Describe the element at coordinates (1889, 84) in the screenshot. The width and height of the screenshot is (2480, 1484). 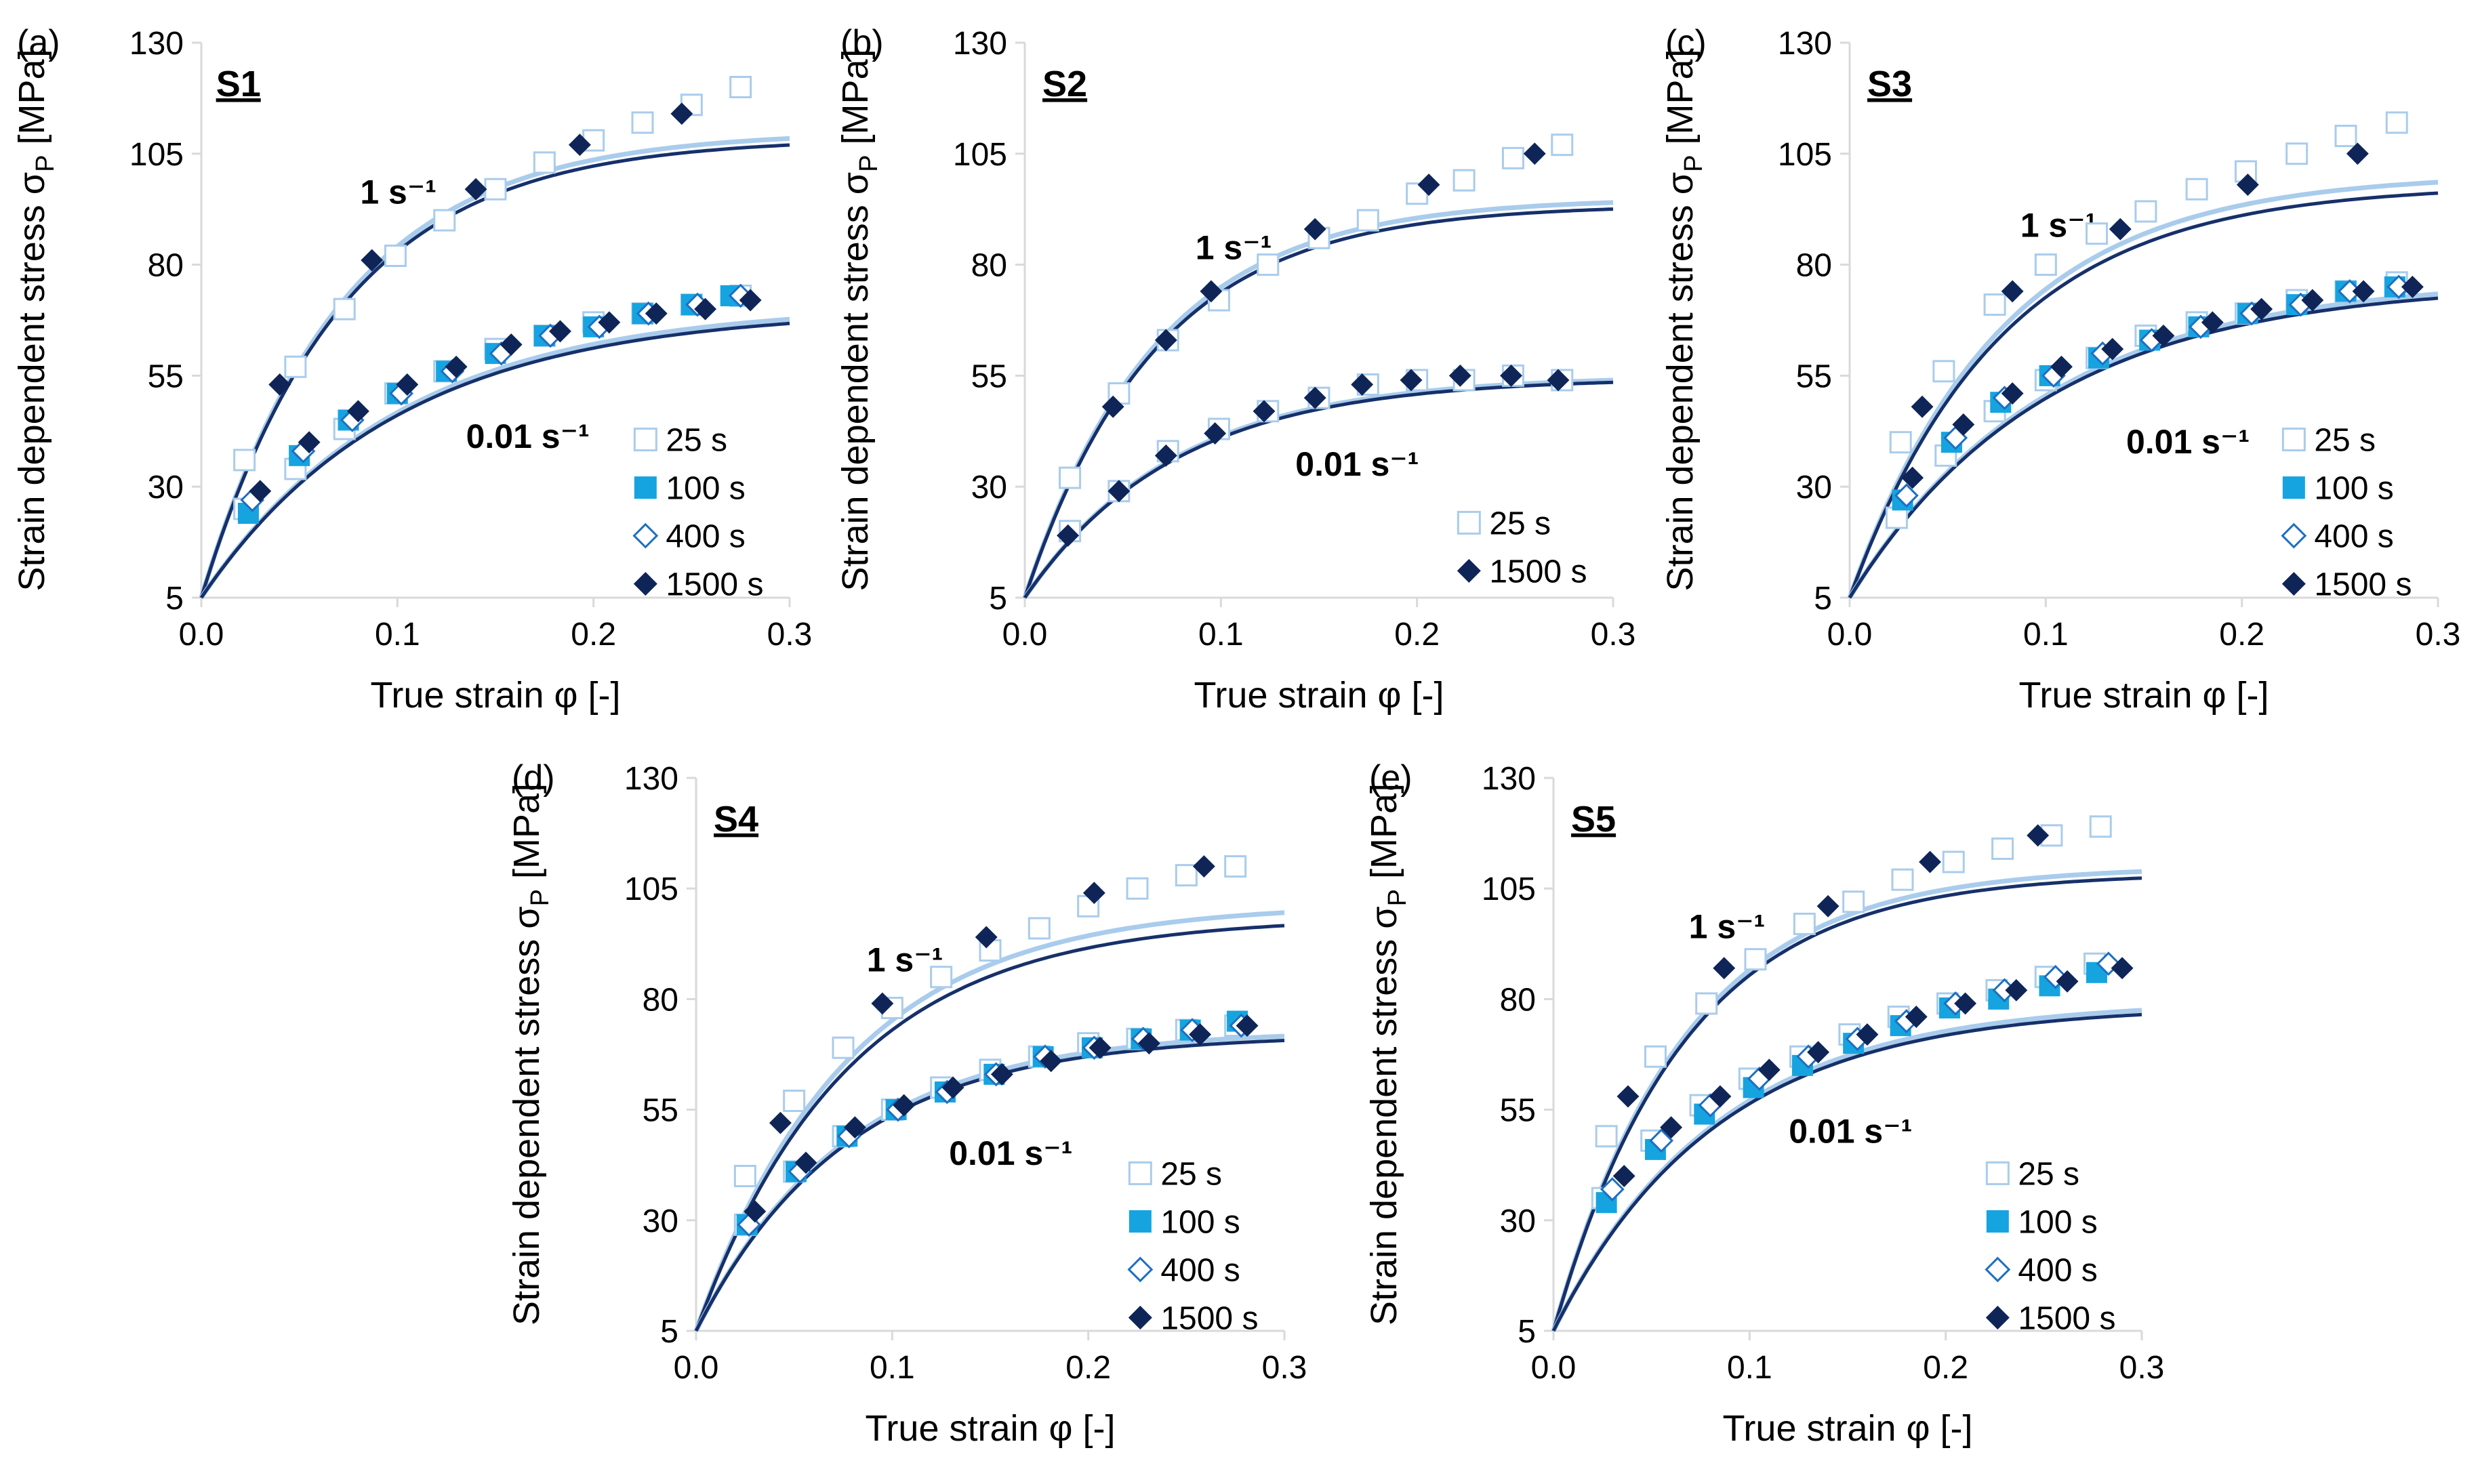
I see `panel-title: S3` at that location.